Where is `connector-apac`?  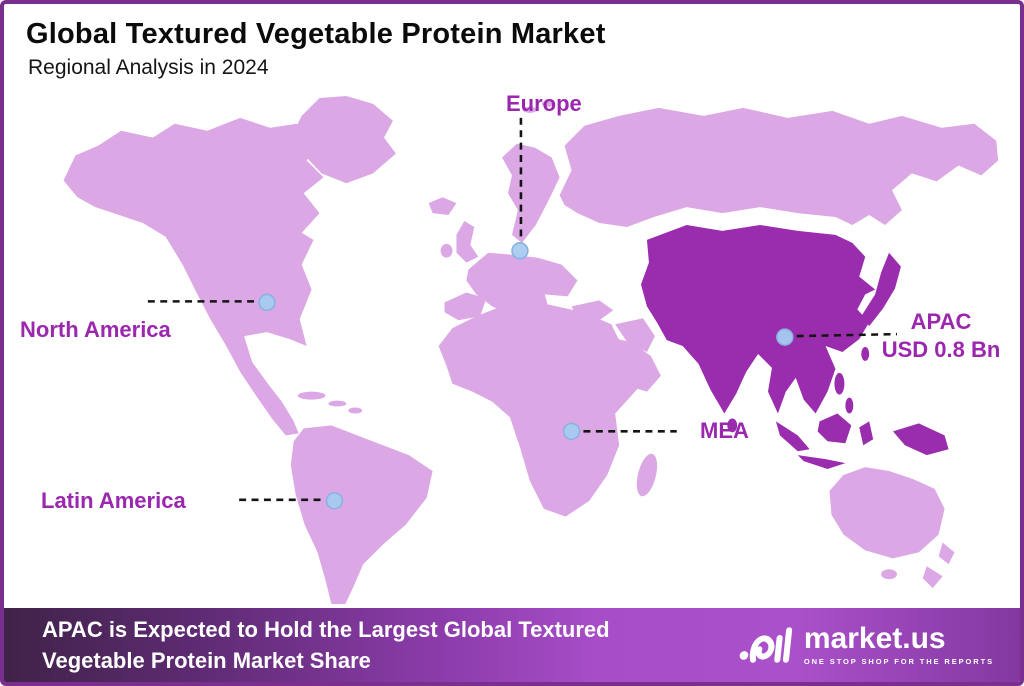
connector-apac is located at coordinates (846, 335).